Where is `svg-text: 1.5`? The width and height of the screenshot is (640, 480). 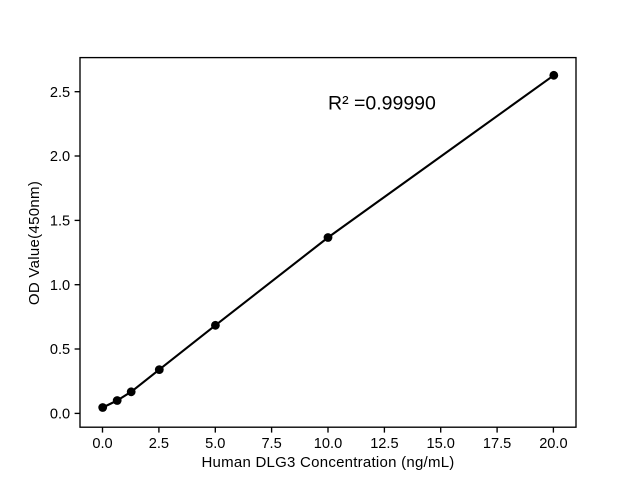 svg-text: 1.5 is located at coordinates (60, 222).